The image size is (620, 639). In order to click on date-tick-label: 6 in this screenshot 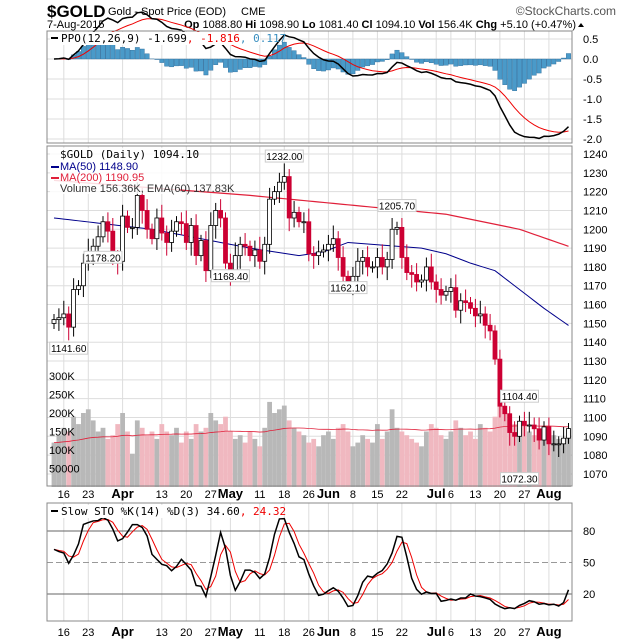, I will do `click(451, 495)`.